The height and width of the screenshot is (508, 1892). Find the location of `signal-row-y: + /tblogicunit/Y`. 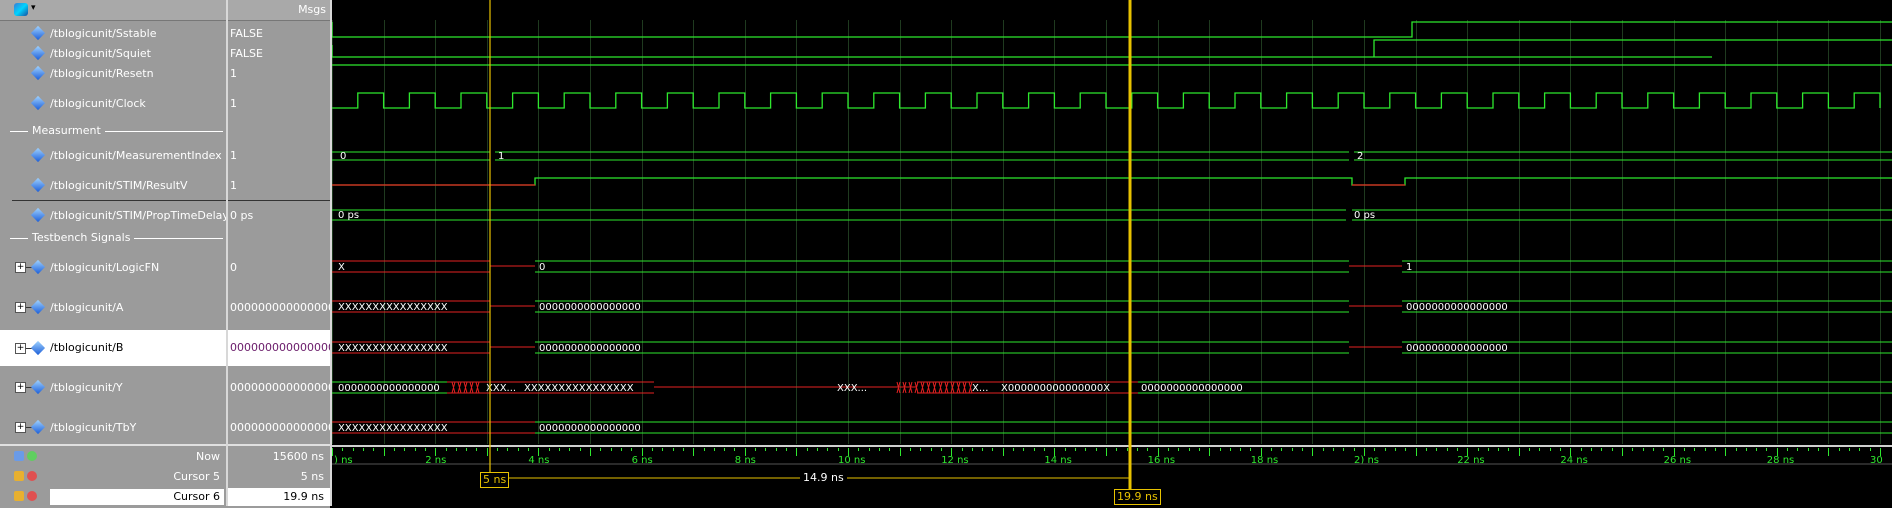

signal-row-y: + /tblogicunit/Y is located at coordinates (114, 388).